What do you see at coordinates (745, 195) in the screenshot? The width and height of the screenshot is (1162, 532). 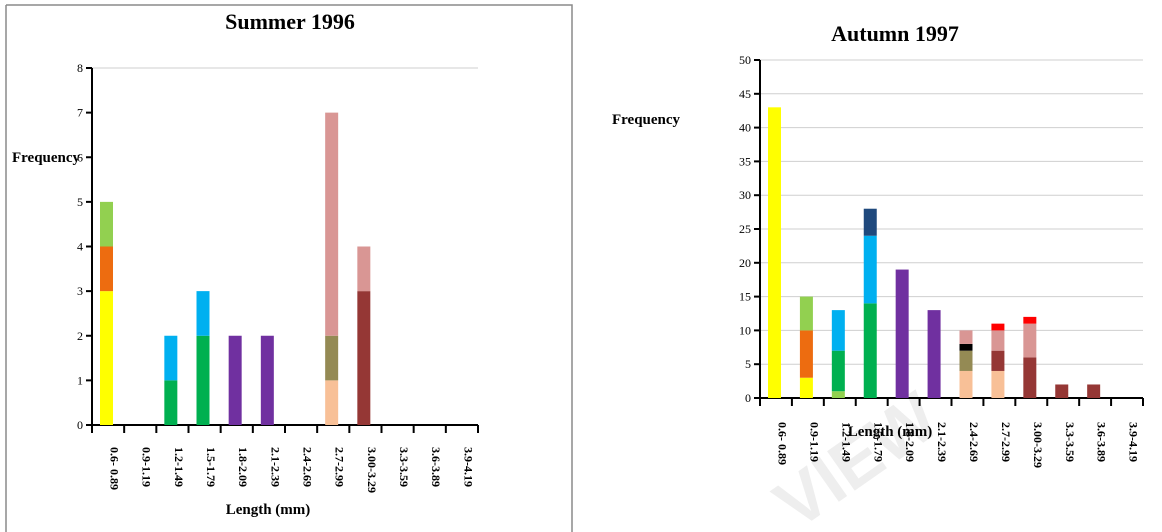 I see `y-tick-label: 30` at bounding box center [745, 195].